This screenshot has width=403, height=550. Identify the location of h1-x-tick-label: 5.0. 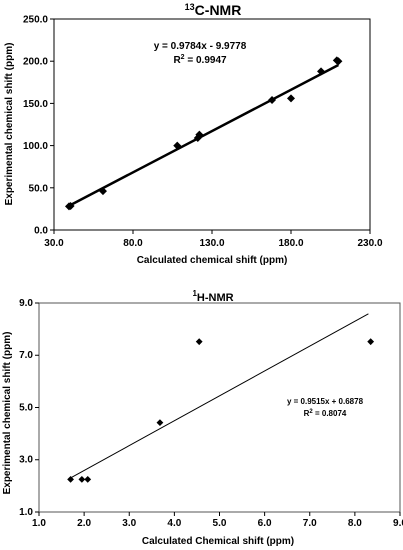
(220, 523).